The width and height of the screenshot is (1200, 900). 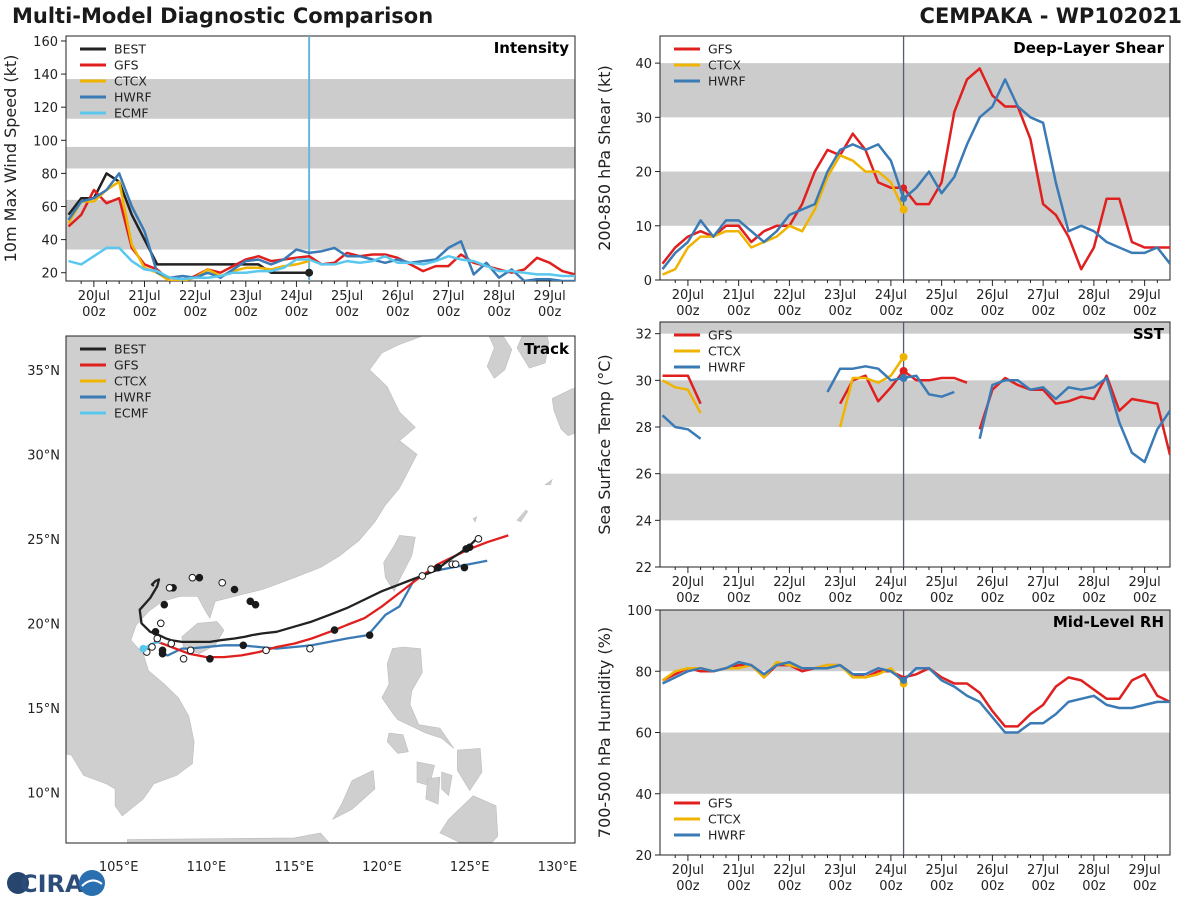 I want to click on series-marker-hwrf, so click(x=904, y=680).